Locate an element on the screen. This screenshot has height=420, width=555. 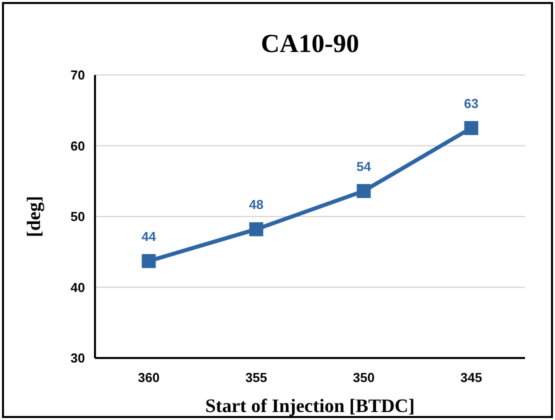
y-tick-label: 70 is located at coordinates (77, 75).